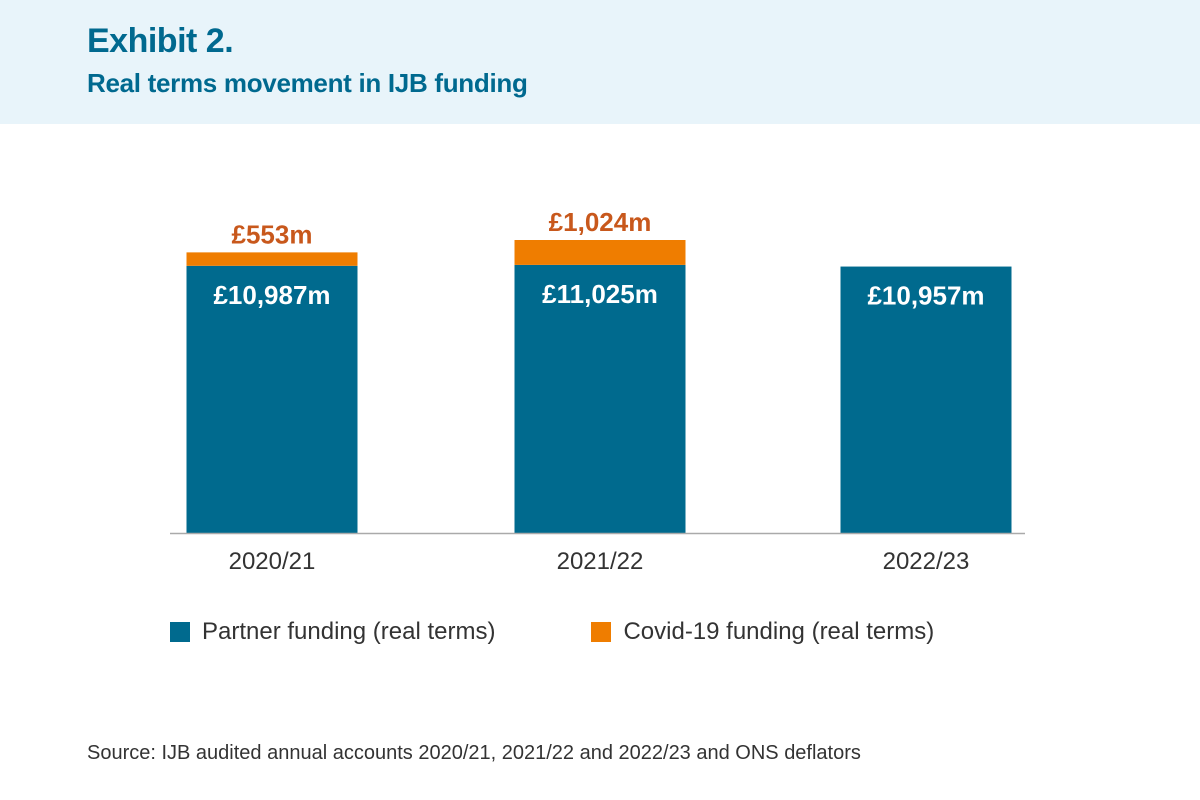  What do you see at coordinates (307, 83) in the screenshot?
I see `chart-title: Real terms movement in IJB funding` at bounding box center [307, 83].